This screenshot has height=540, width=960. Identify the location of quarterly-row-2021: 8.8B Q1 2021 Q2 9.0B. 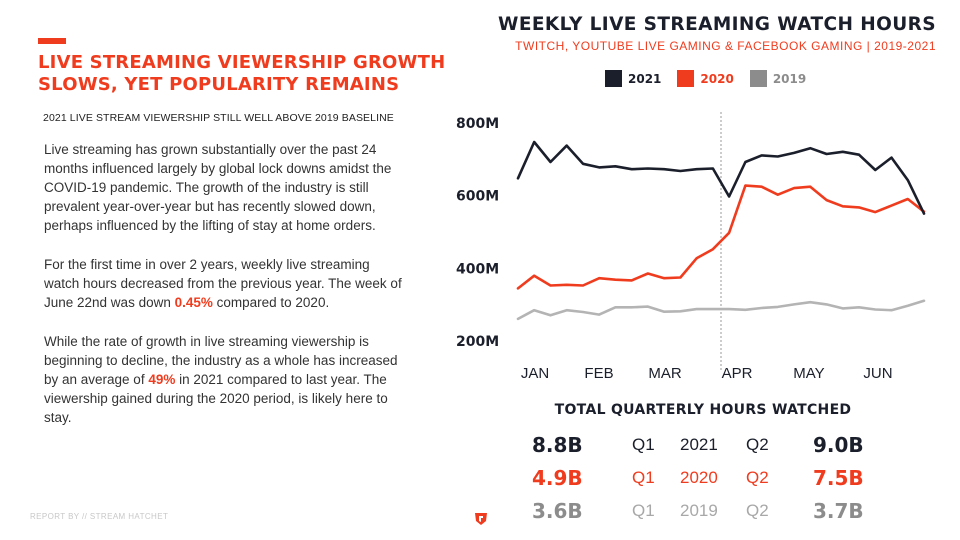
(700, 446).